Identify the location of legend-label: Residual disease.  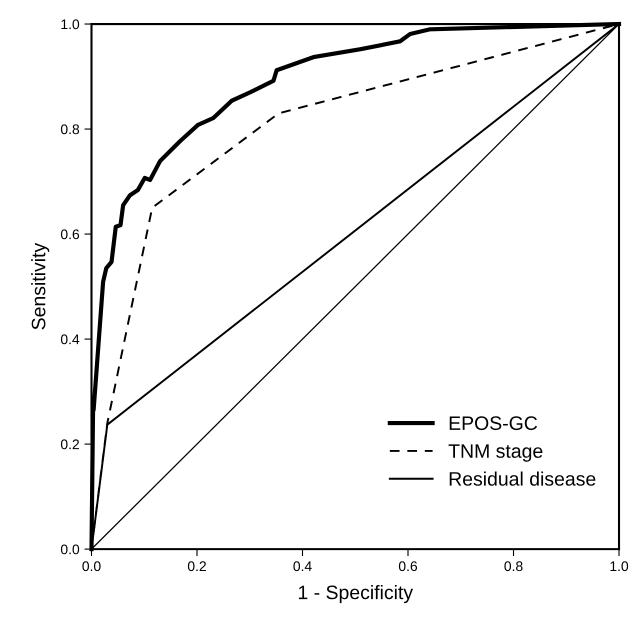
(523, 478).